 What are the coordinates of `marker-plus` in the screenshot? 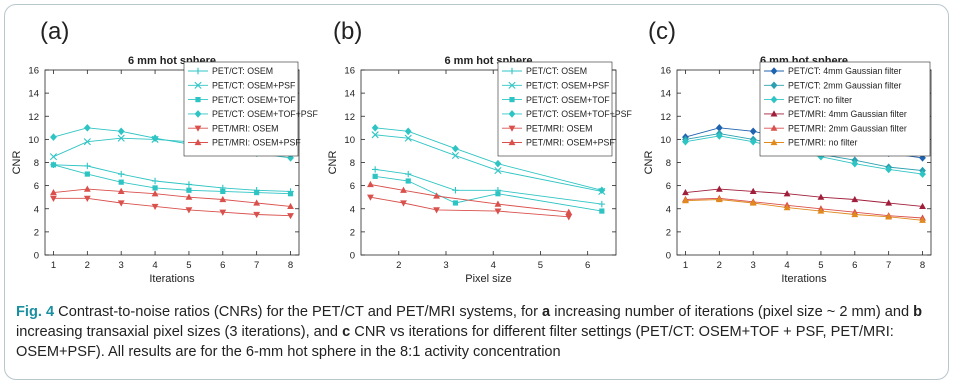 It's located at (155, 181).